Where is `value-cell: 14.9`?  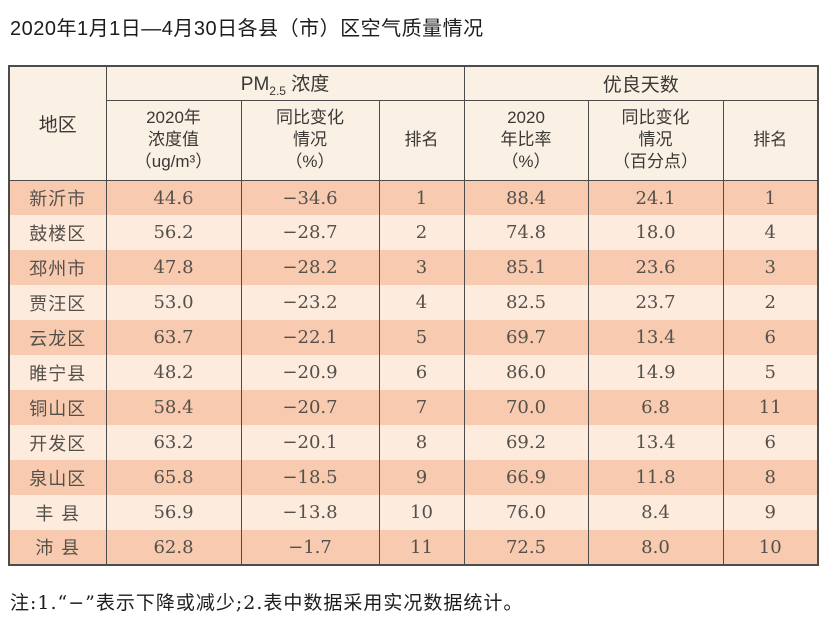 value-cell: 14.9 is located at coordinates (655, 373).